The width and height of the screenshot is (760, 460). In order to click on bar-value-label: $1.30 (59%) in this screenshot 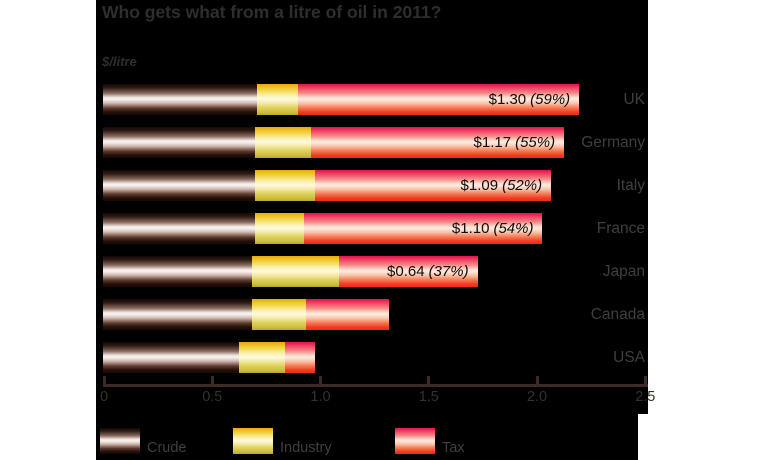, I will do `click(530, 99)`.